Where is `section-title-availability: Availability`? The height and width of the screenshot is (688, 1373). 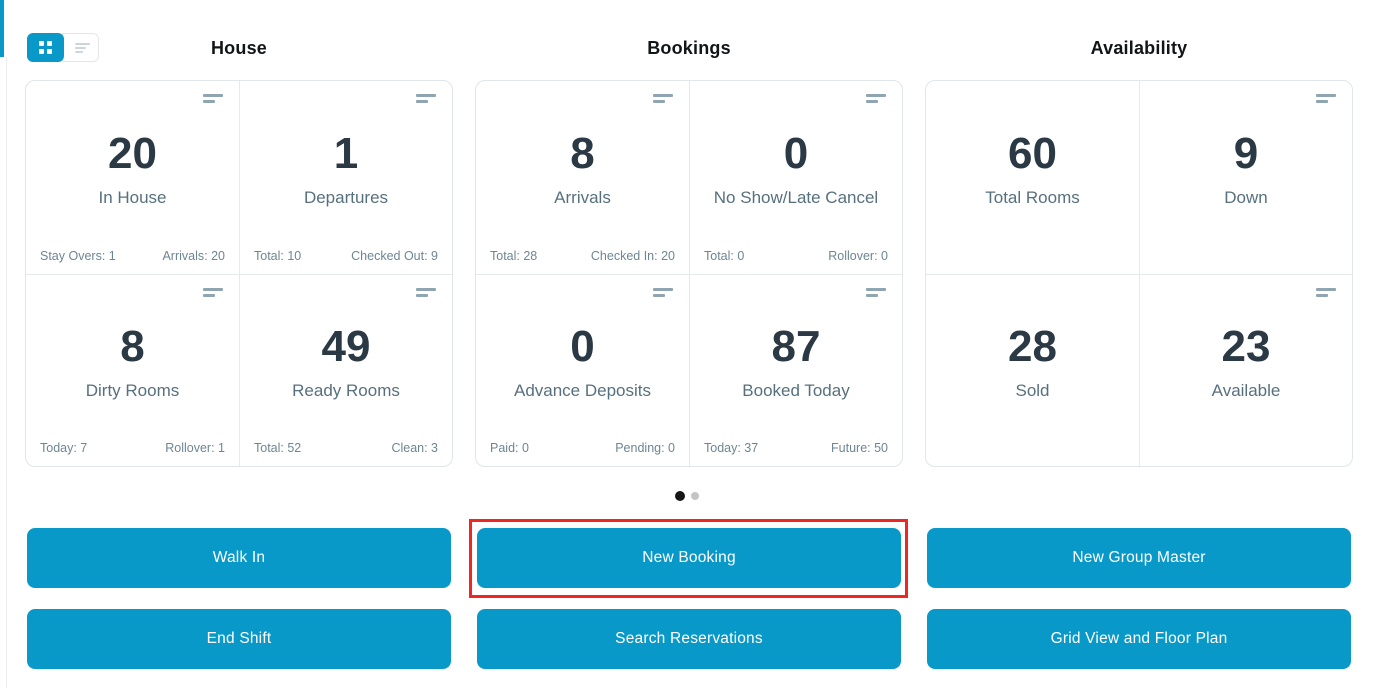
section-title-availability: Availability is located at coordinates (1139, 47).